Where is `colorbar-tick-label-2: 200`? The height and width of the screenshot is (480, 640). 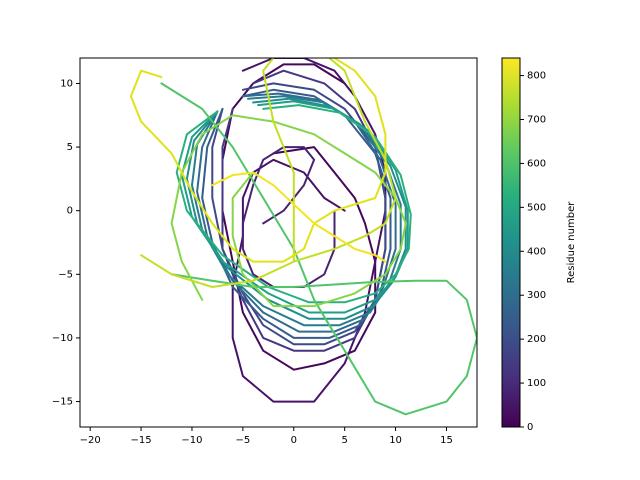 colorbar-tick-label-2: 200 is located at coordinates (536, 339).